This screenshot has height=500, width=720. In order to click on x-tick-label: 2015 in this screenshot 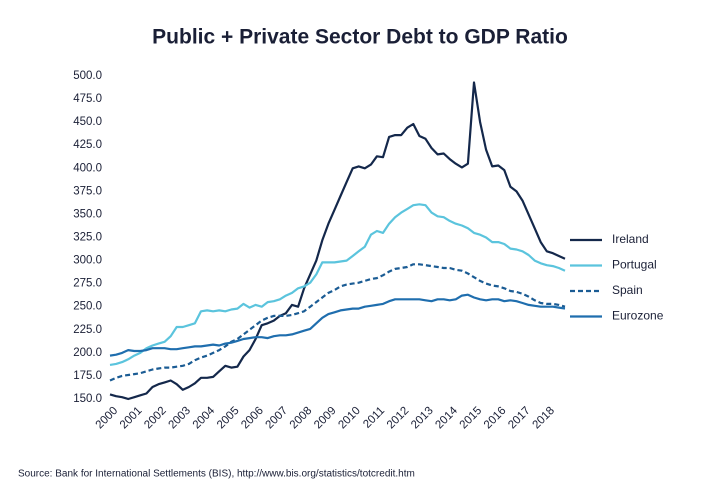, I will do `click(471, 418)`.